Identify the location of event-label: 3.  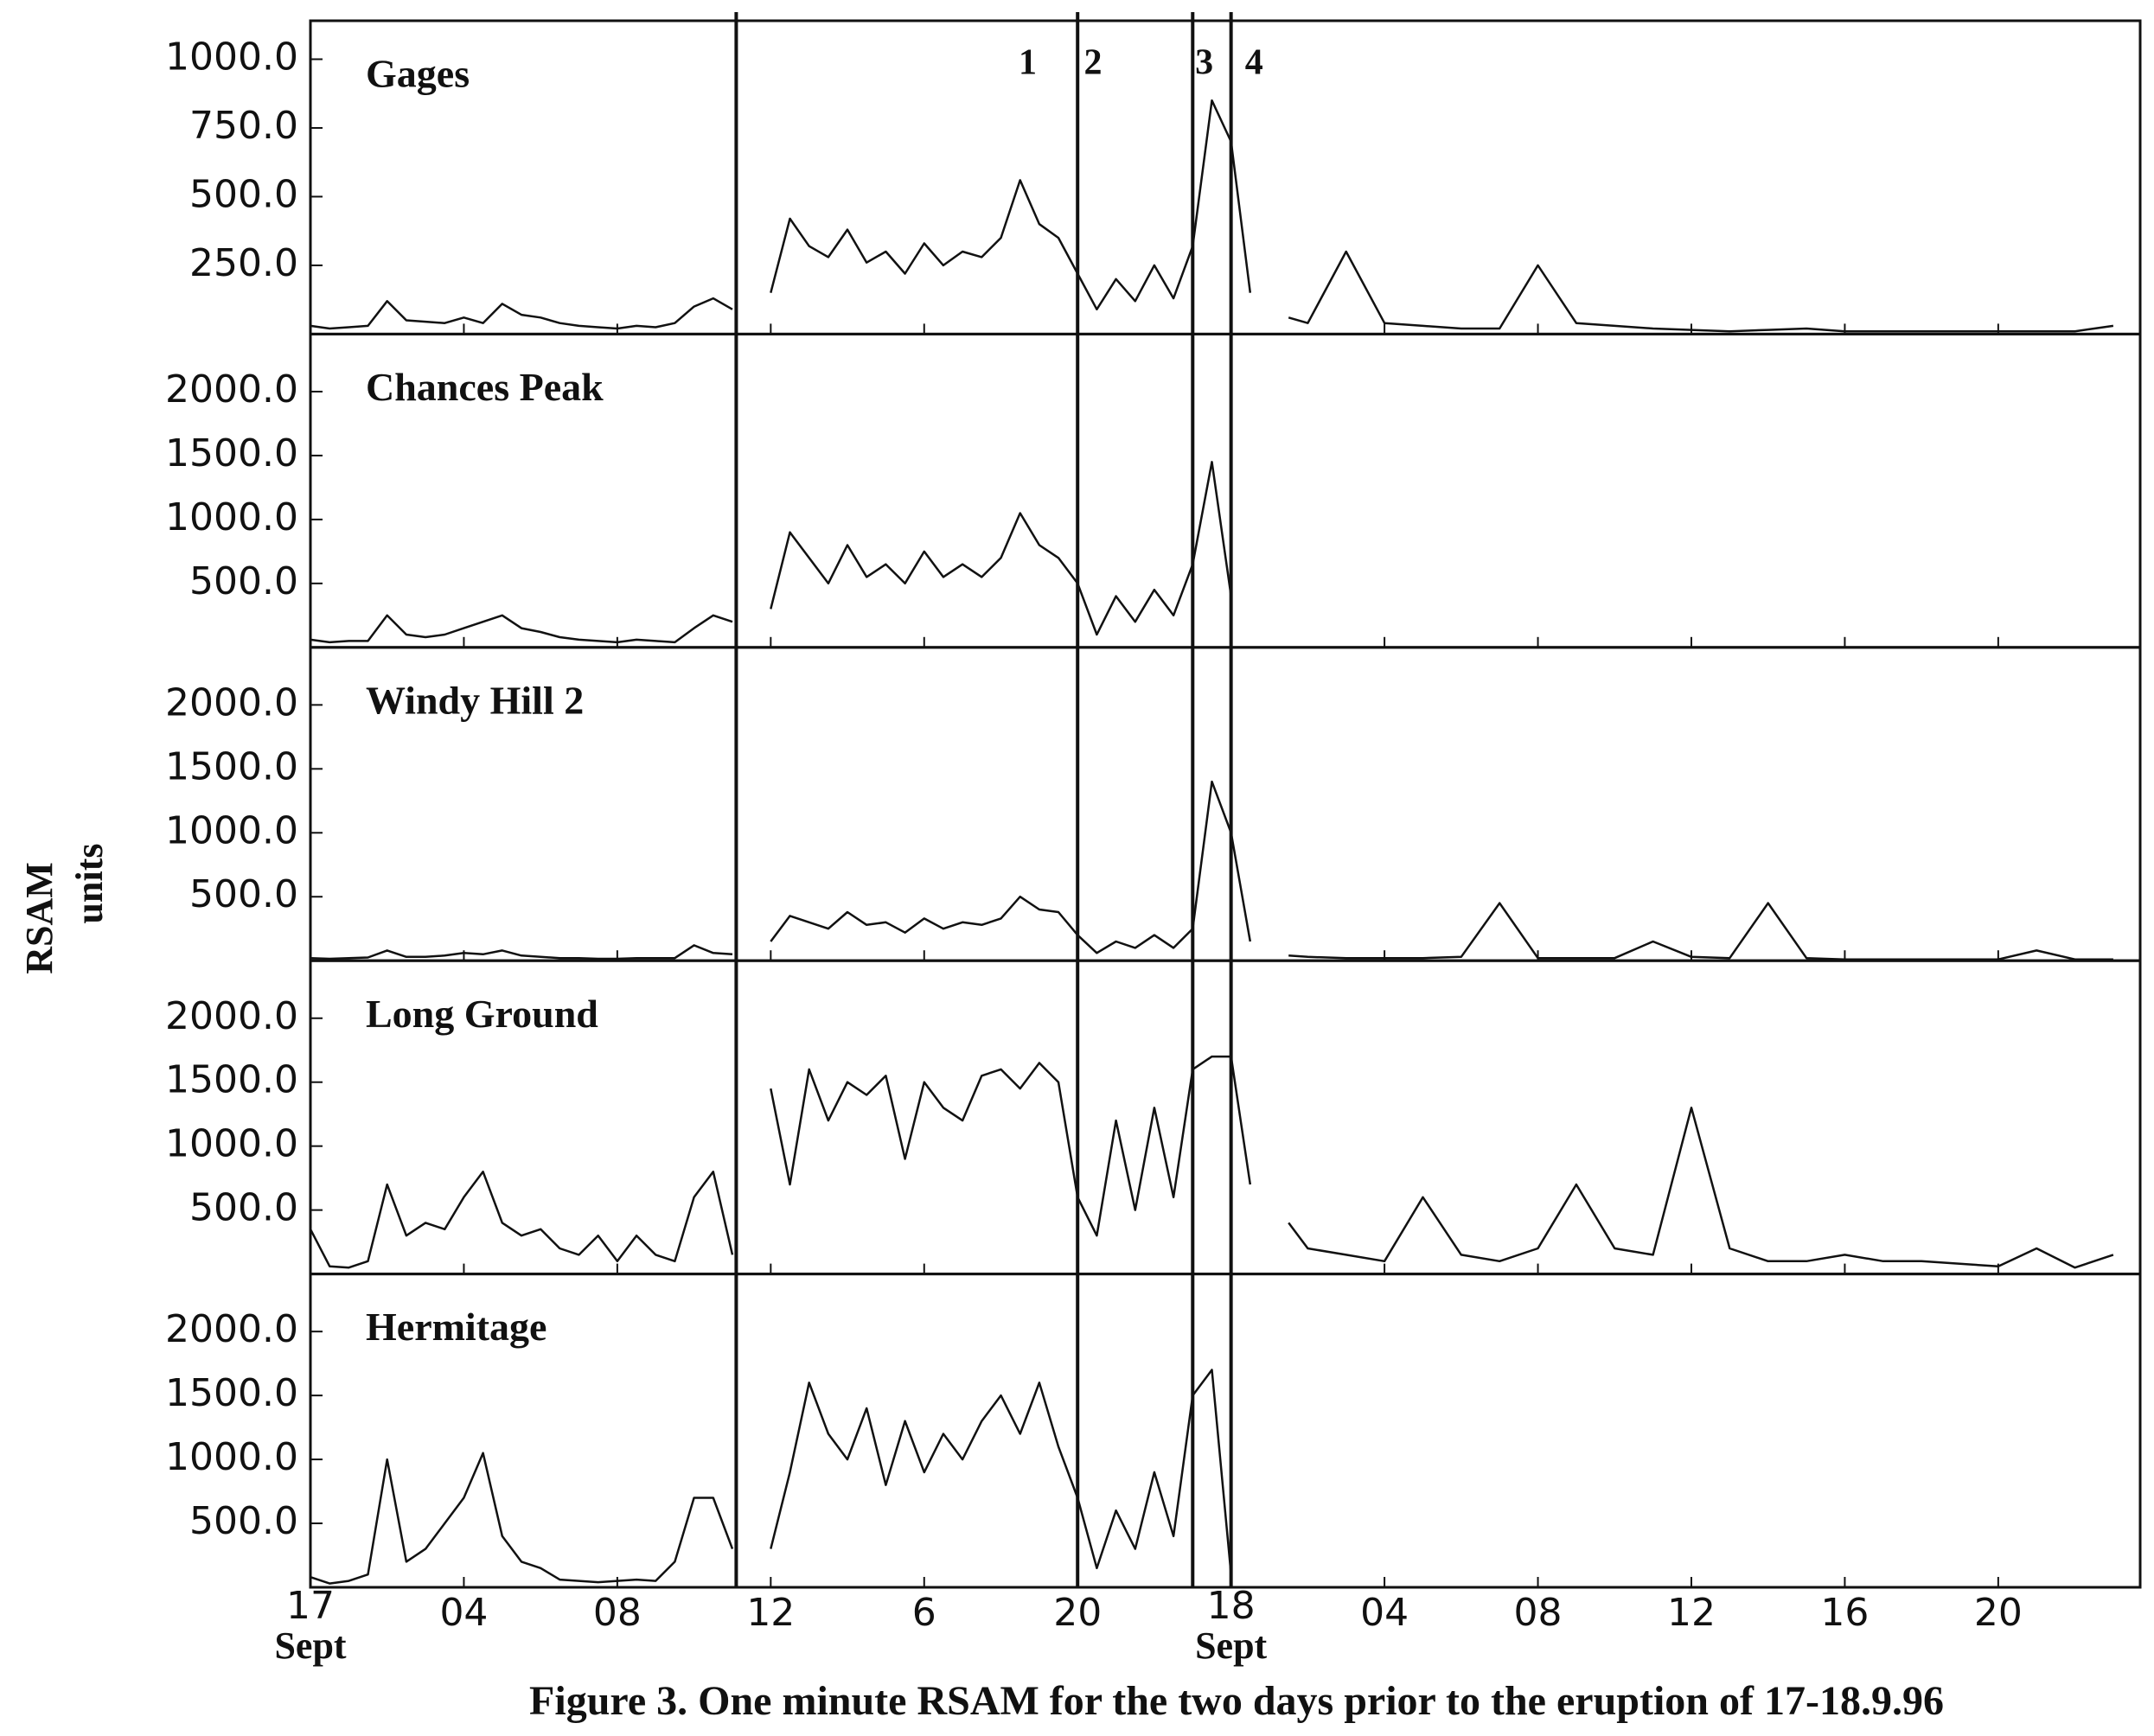
(1204, 63).